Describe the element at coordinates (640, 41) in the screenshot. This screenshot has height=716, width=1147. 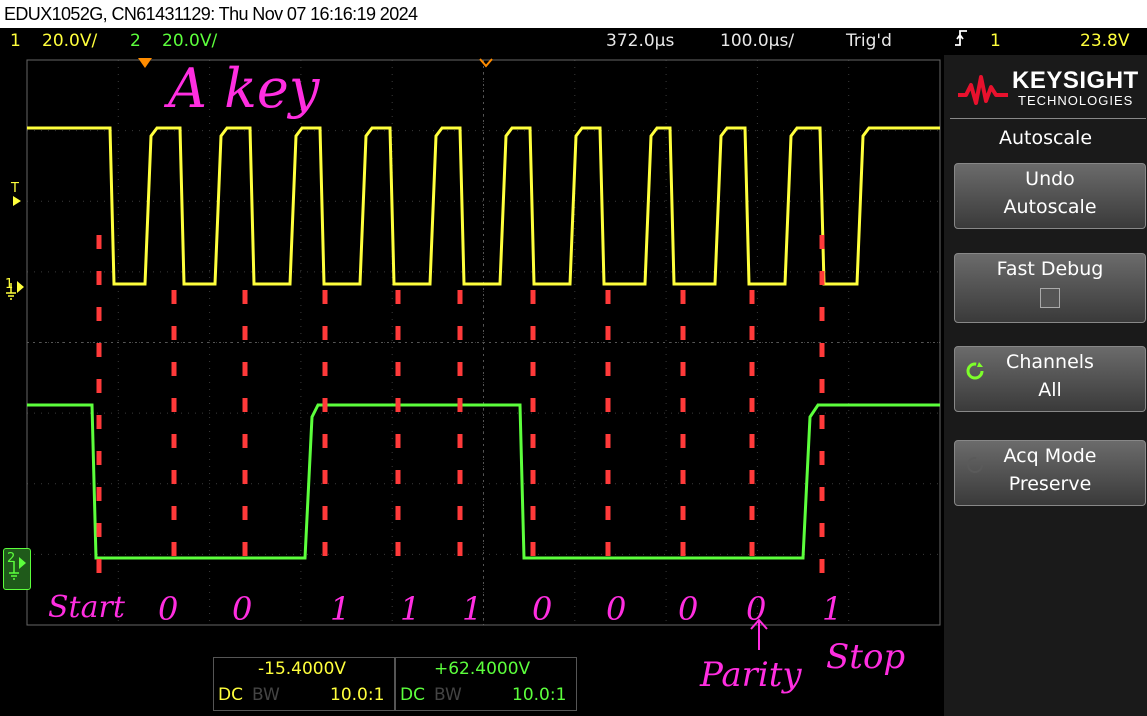
I see `delay-readout: 372.0µs` at that location.